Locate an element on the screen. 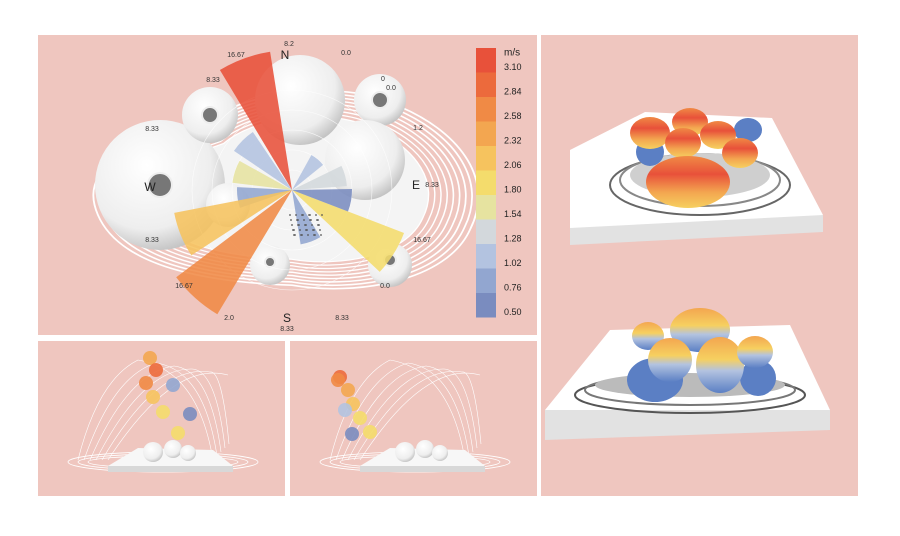 Image resolution: width=900 pixels, height=536 pixels. legend-label: 1.28 is located at coordinates (513, 238).